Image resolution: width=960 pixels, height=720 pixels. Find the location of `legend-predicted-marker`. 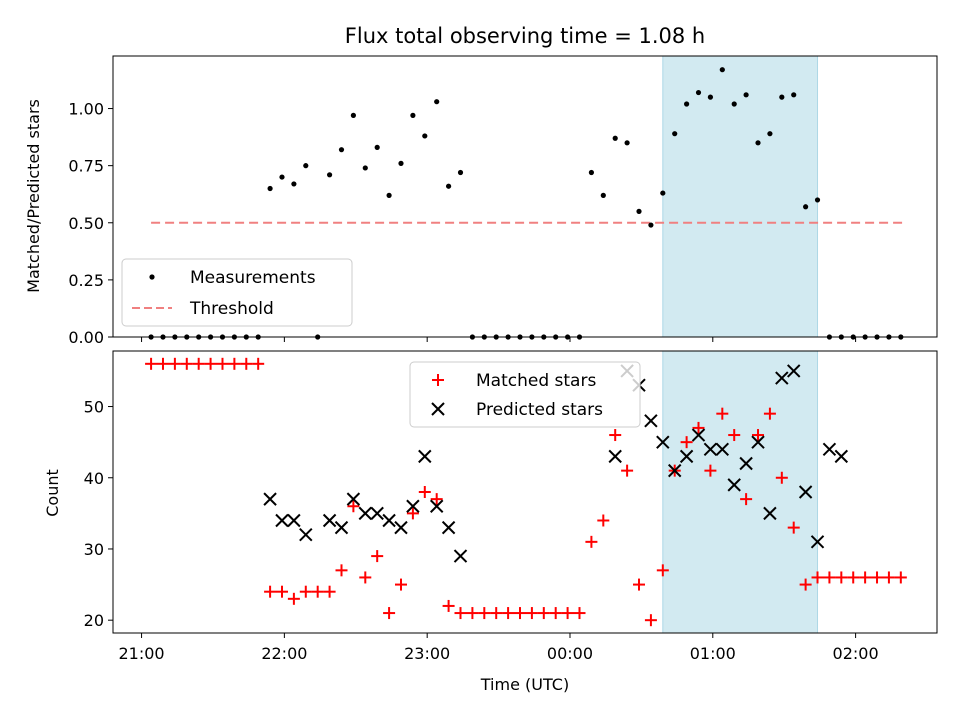

legend-predicted-marker is located at coordinates (438, 409).